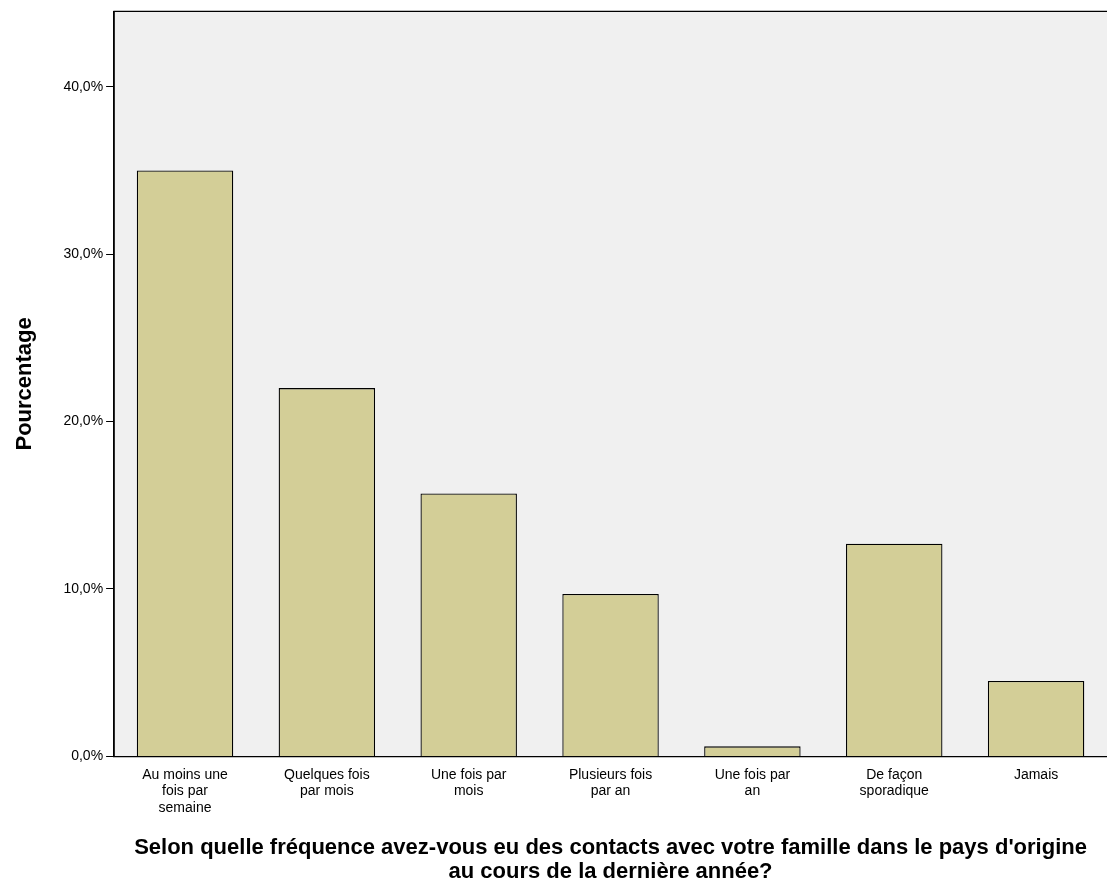  Describe the element at coordinates (24, 384) in the screenshot. I see `y-axis-title: Pourcentage` at that location.